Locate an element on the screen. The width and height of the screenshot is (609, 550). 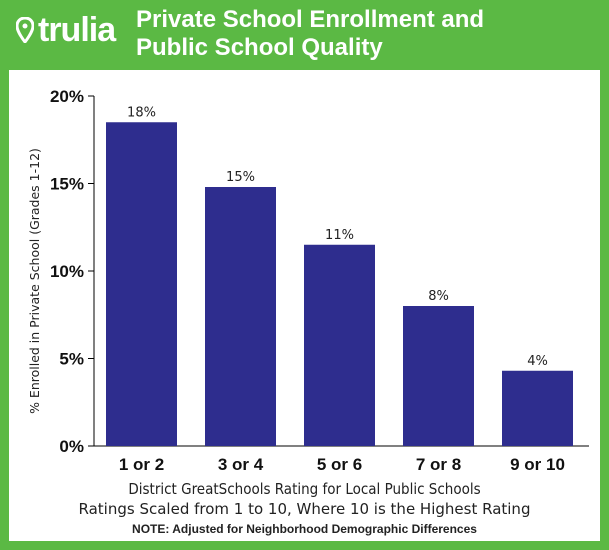
x-tick-label: 1 or 2 is located at coordinates (141, 464).